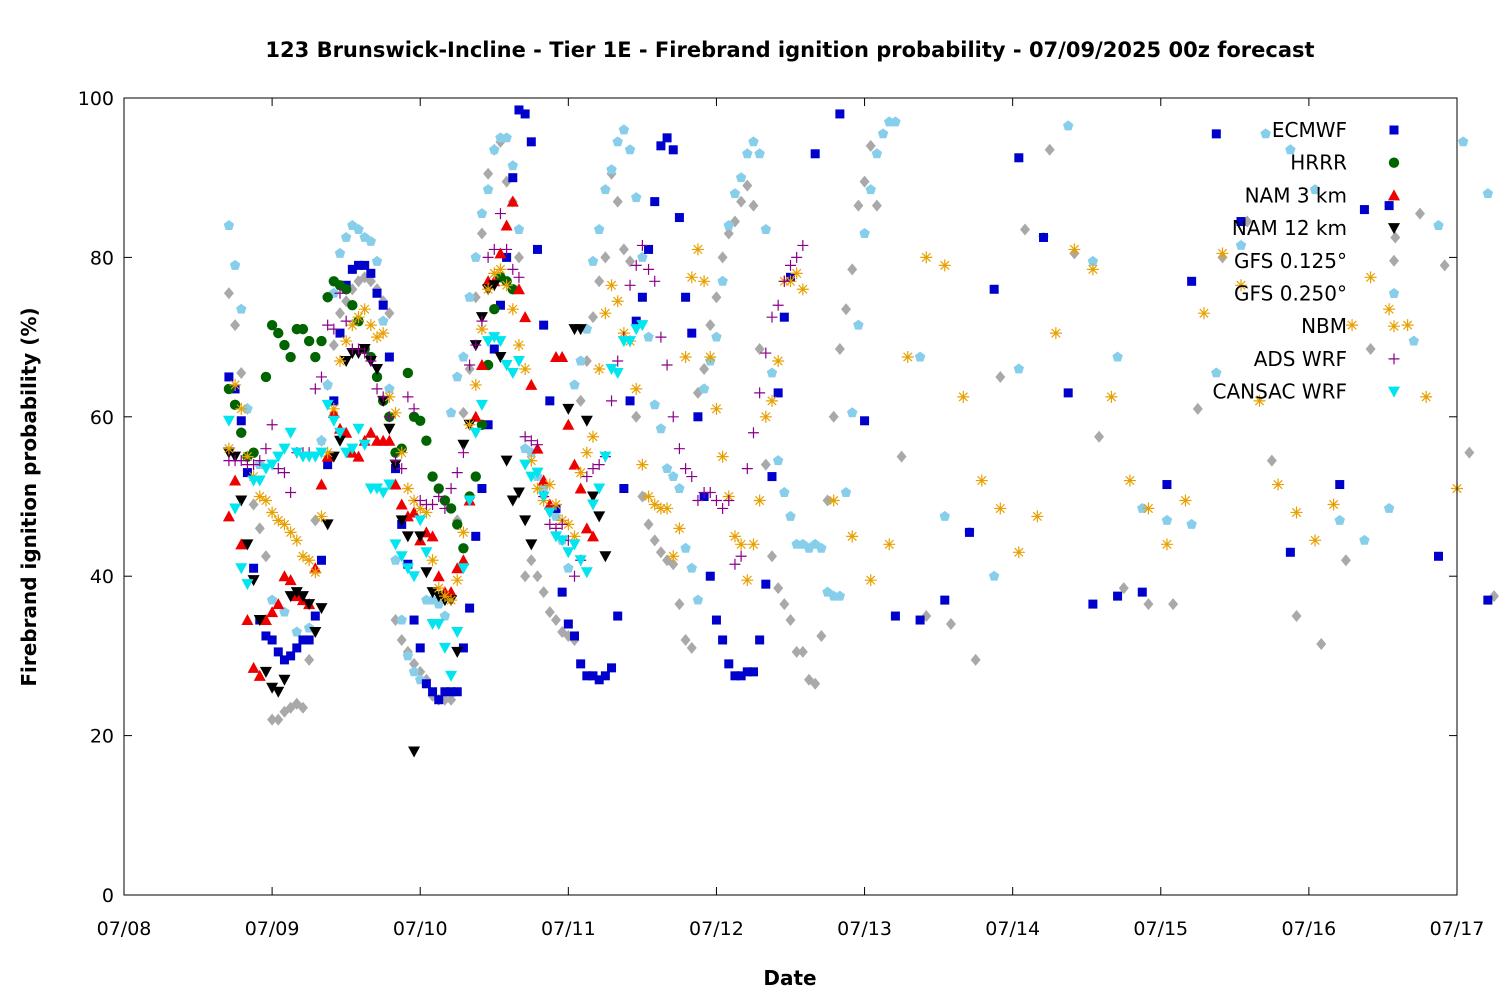  What do you see at coordinates (1290, 294) in the screenshot?
I see `legend-entry-label: GFS 0.250°` at bounding box center [1290, 294].